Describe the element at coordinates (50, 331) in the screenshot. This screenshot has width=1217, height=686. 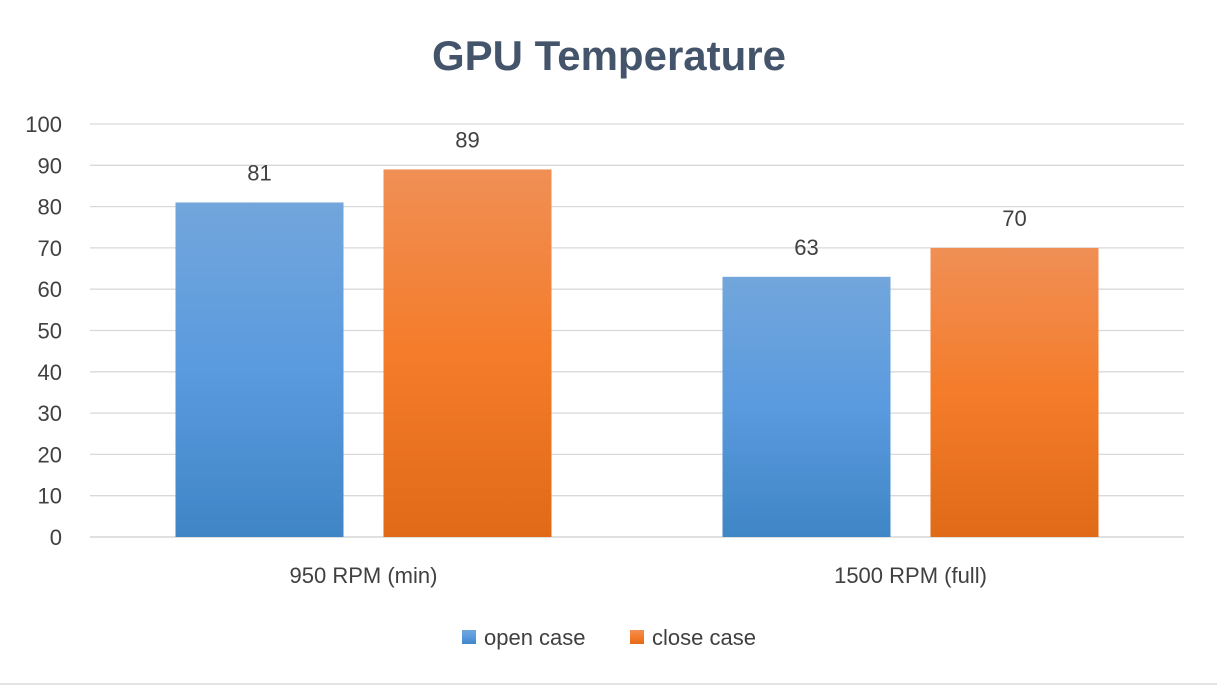
I see `y-tick-label: 50` at that location.